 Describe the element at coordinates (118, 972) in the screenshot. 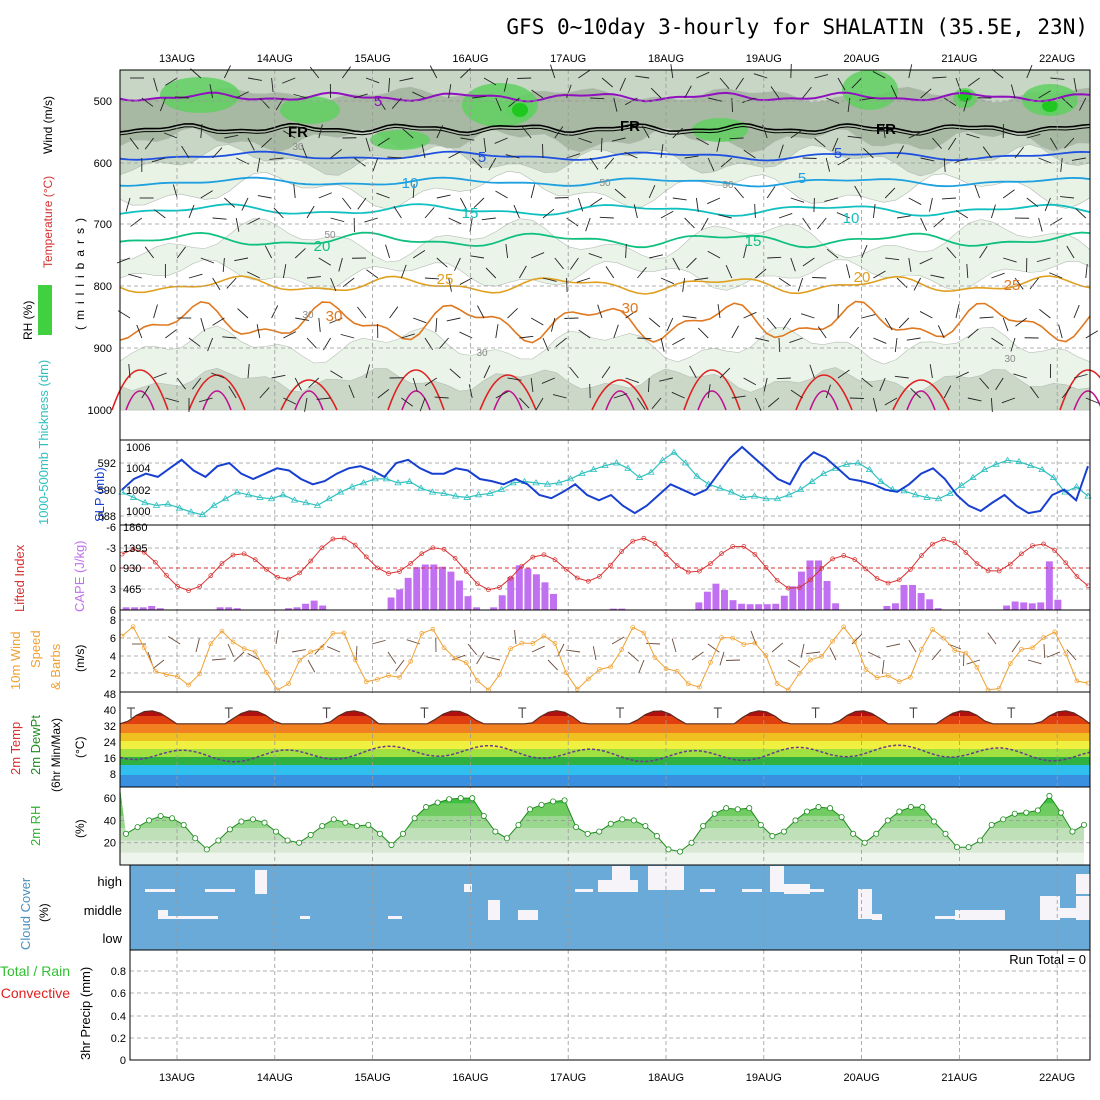

I see `precip-tick: 0.8` at that location.